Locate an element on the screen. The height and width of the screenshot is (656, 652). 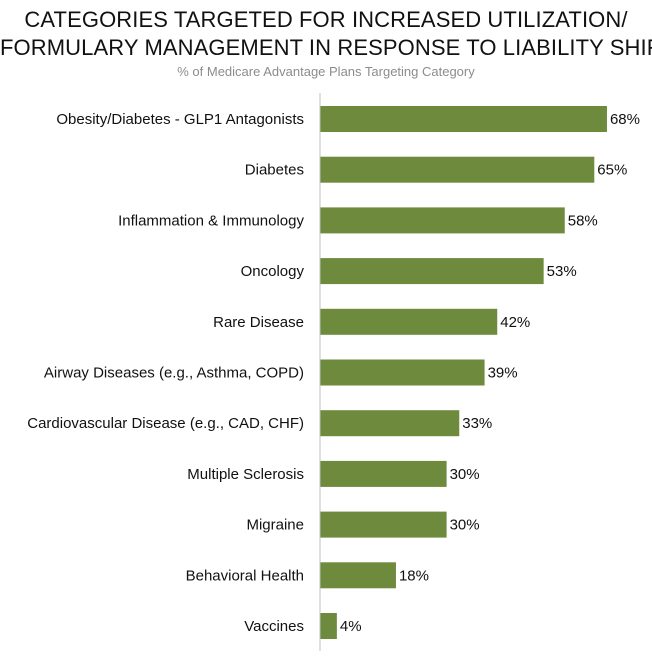
value-label: 42% is located at coordinates (515, 322).